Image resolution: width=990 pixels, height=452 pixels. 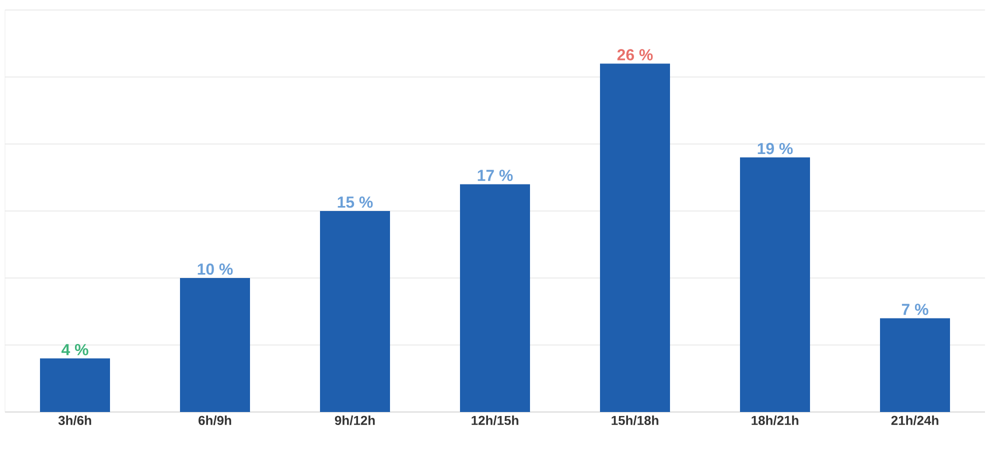 What do you see at coordinates (75, 421) in the screenshot?
I see `x-tick-label: 3h/6h` at bounding box center [75, 421].